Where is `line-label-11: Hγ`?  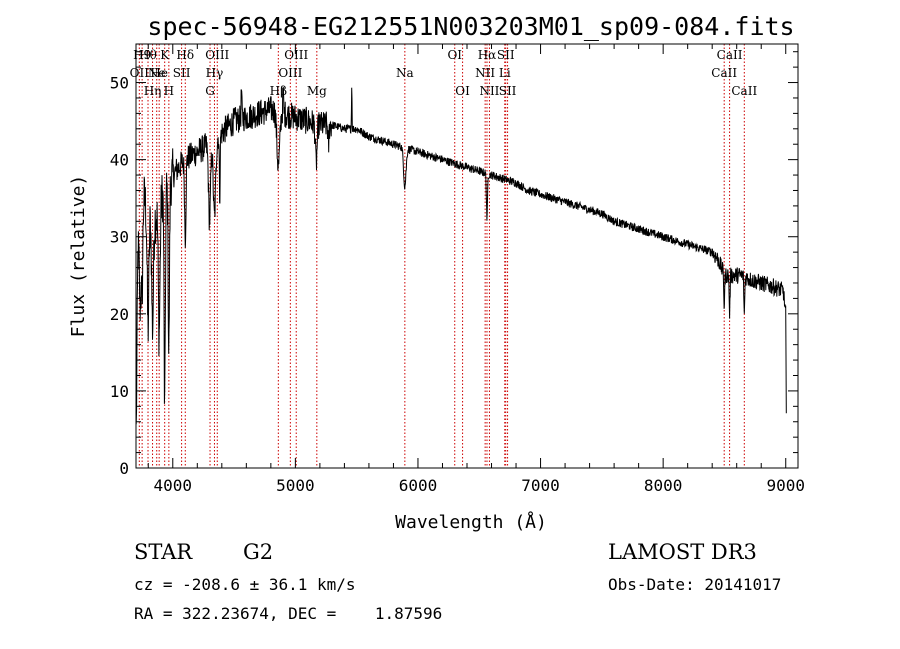
line-label-11: Hγ is located at coordinates (215, 73).